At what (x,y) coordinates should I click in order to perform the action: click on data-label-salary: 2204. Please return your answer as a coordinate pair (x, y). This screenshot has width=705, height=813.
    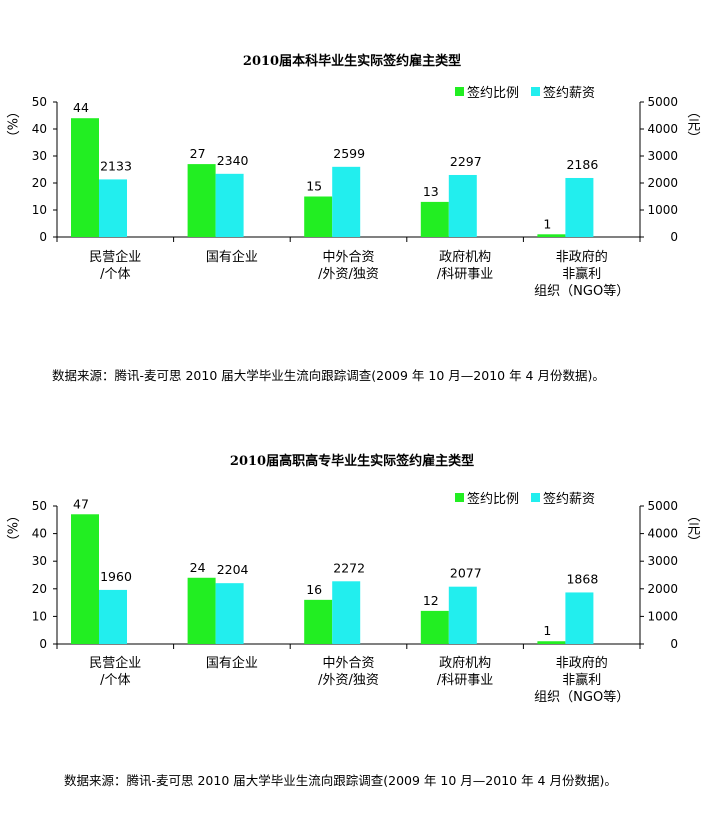
    Looking at the image, I should click on (233, 569).